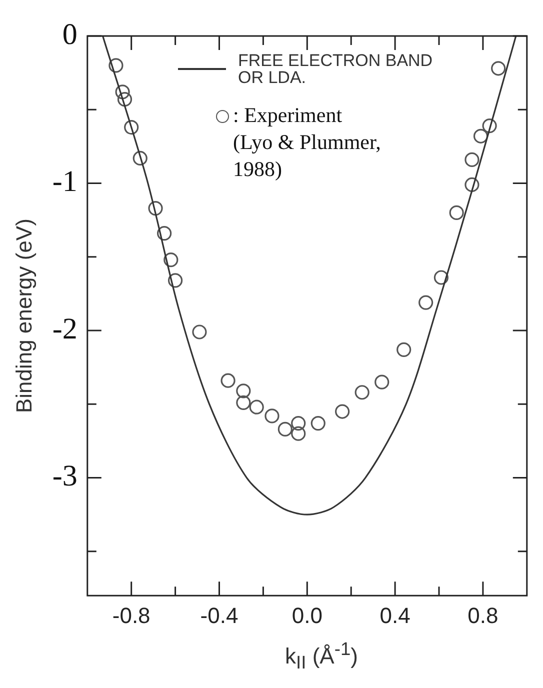 The image size is (543, 688). I want to click on x-tick-label: -0.4, so click(219, 615).